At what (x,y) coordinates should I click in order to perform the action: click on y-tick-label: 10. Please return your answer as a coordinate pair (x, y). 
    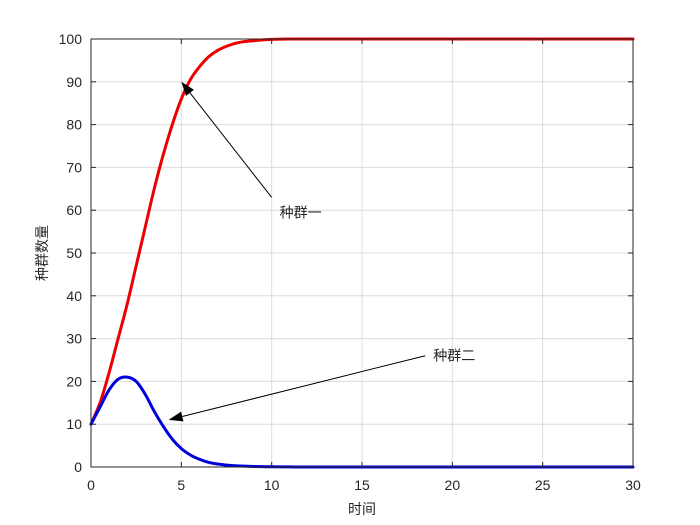
    Looking at the image, I should click on (74, 424).